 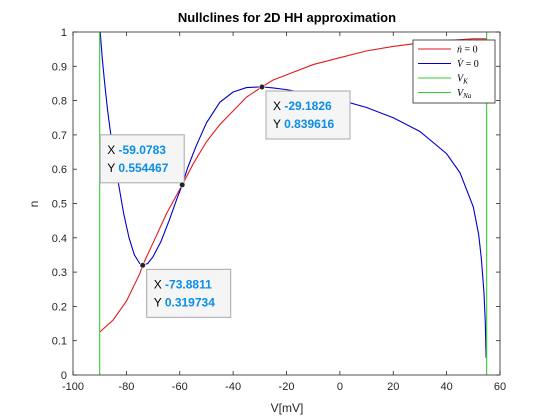 I want to click on y-tick-label: 1, so click(x=64, y=33).